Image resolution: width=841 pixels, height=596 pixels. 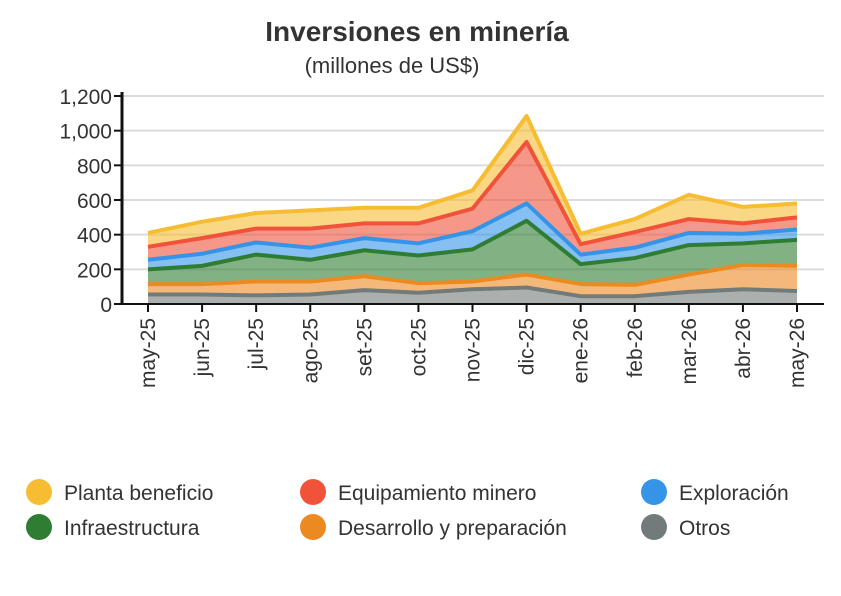 I want to click on legend-item-desarrollo-y-preparacion: Desarrollo y preparación, so click(x=433, y=527).